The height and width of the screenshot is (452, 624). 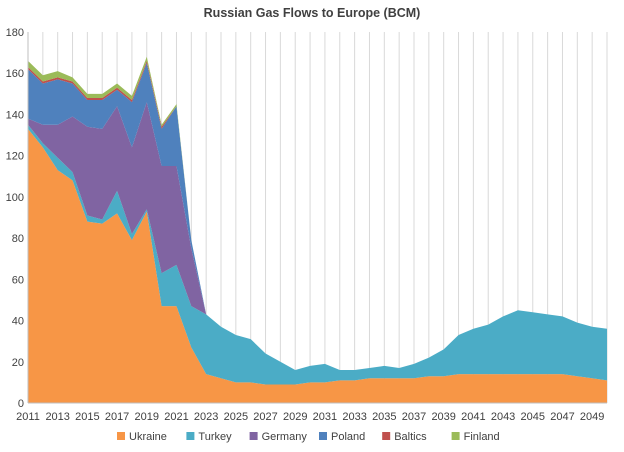 What do you see at coordinates (443, 417) in the screenshot?
I see `x-tick-label: 2039` at bounding box center [443, 417].